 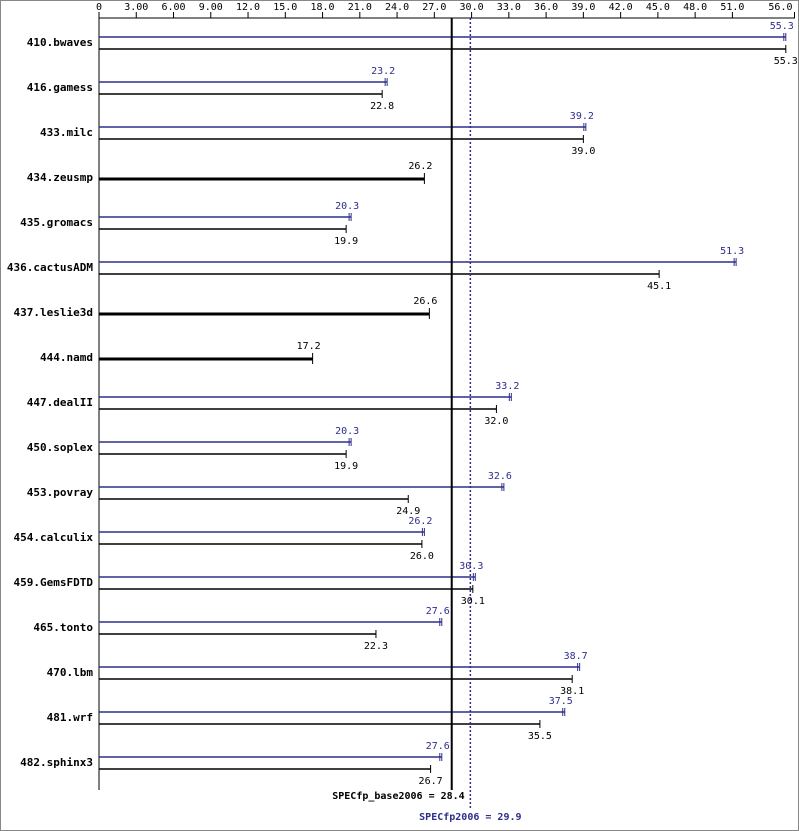 What do you see at coordinates (56, 222) in the screenshot?
I see `category-label: 435.gromacs` at bounding box center [56, 222].